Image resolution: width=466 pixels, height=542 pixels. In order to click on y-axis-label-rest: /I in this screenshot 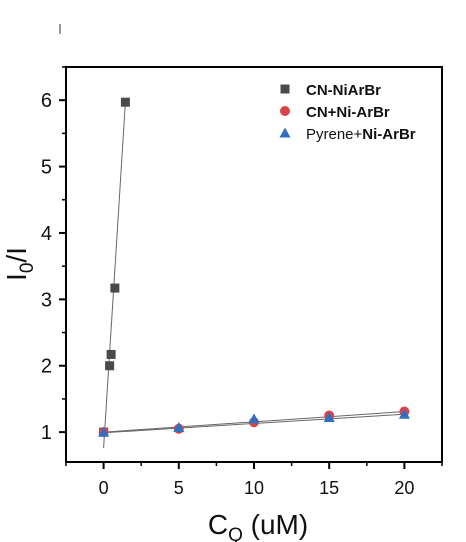, I will do `click(16, 255)`.